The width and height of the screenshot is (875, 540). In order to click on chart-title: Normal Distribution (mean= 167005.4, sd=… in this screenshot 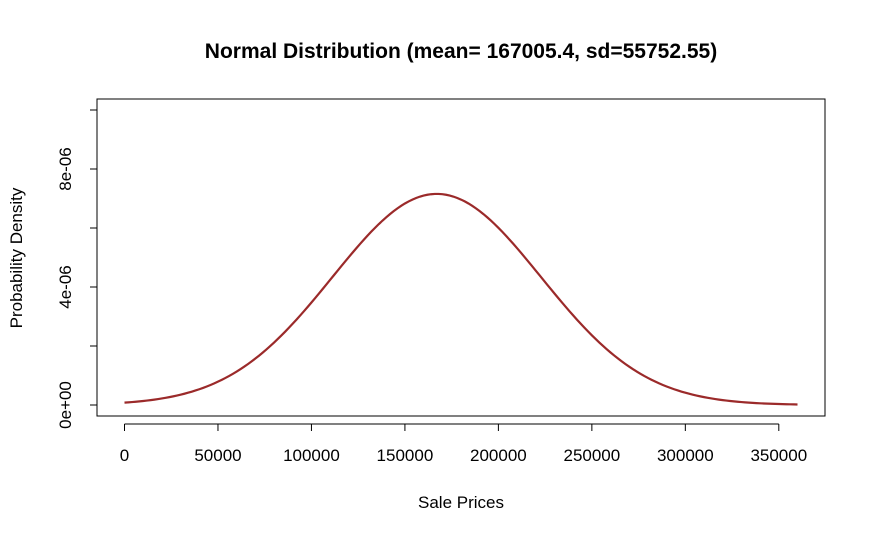, I will do `click(461, 51)`.